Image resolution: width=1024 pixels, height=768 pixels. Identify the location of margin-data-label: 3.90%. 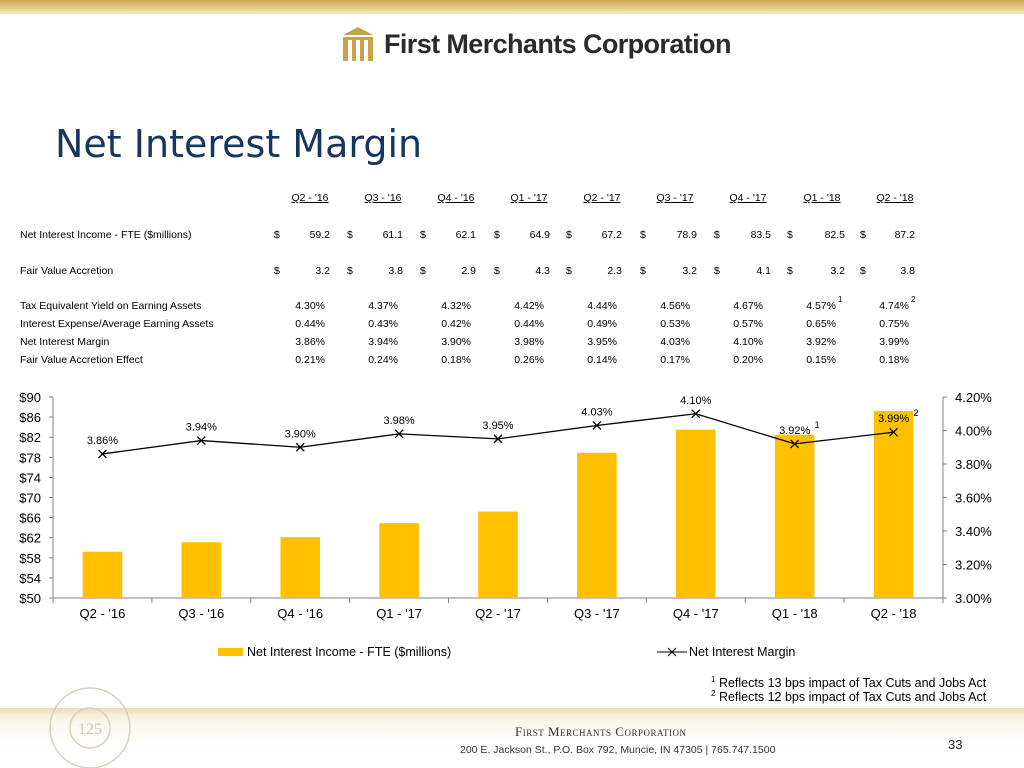
(300, 434).